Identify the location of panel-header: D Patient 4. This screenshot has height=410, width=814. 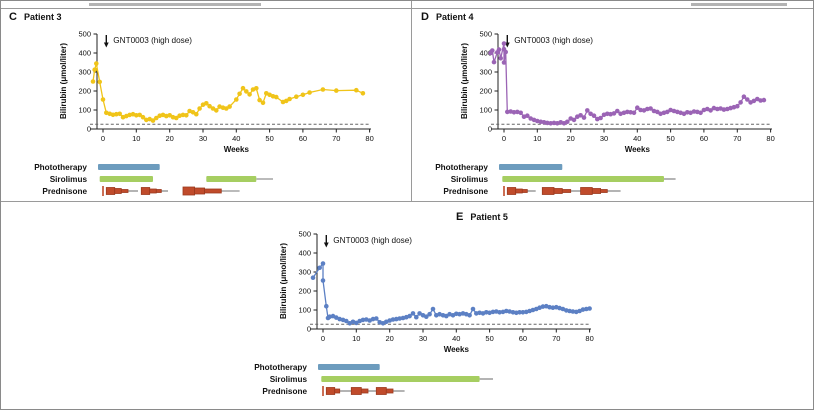
(614, 17).